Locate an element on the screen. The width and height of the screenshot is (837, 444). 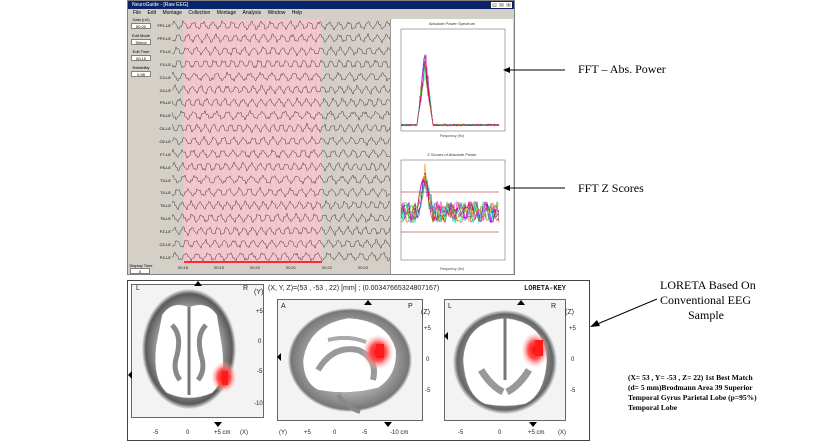
annotation-arrows is located at coordinates (534, 129).